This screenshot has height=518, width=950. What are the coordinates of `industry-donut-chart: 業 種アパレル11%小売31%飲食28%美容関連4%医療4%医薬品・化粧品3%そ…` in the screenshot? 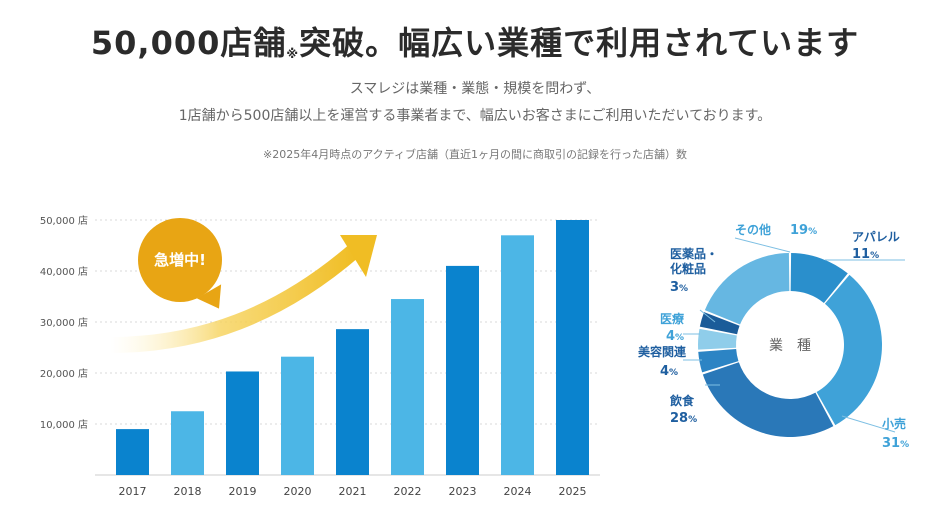 It's located at (773, 336).